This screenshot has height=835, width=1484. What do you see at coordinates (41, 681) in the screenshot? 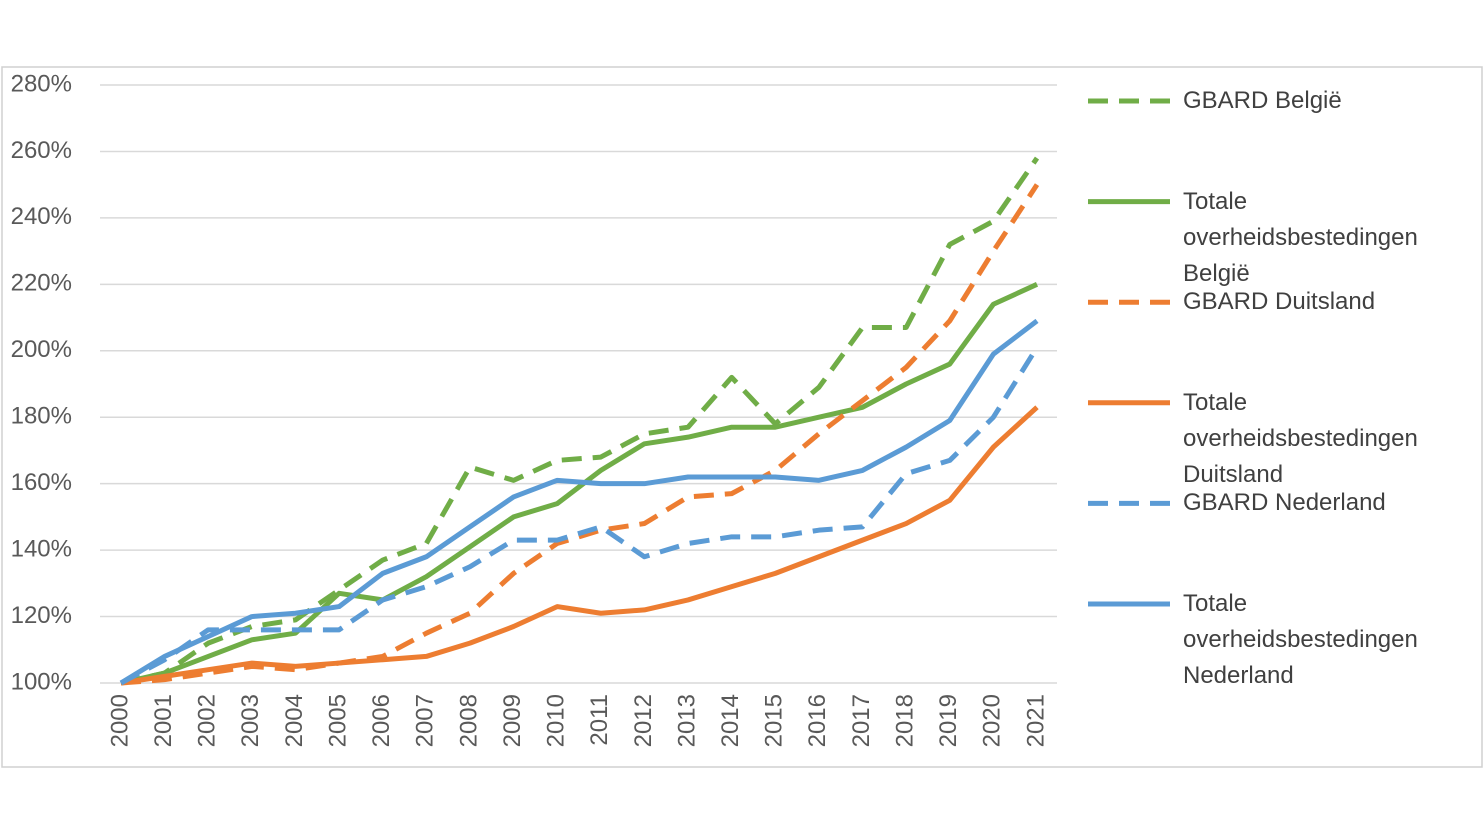
I see `y-tick-label: 100%` at bounding box center [41, 681].